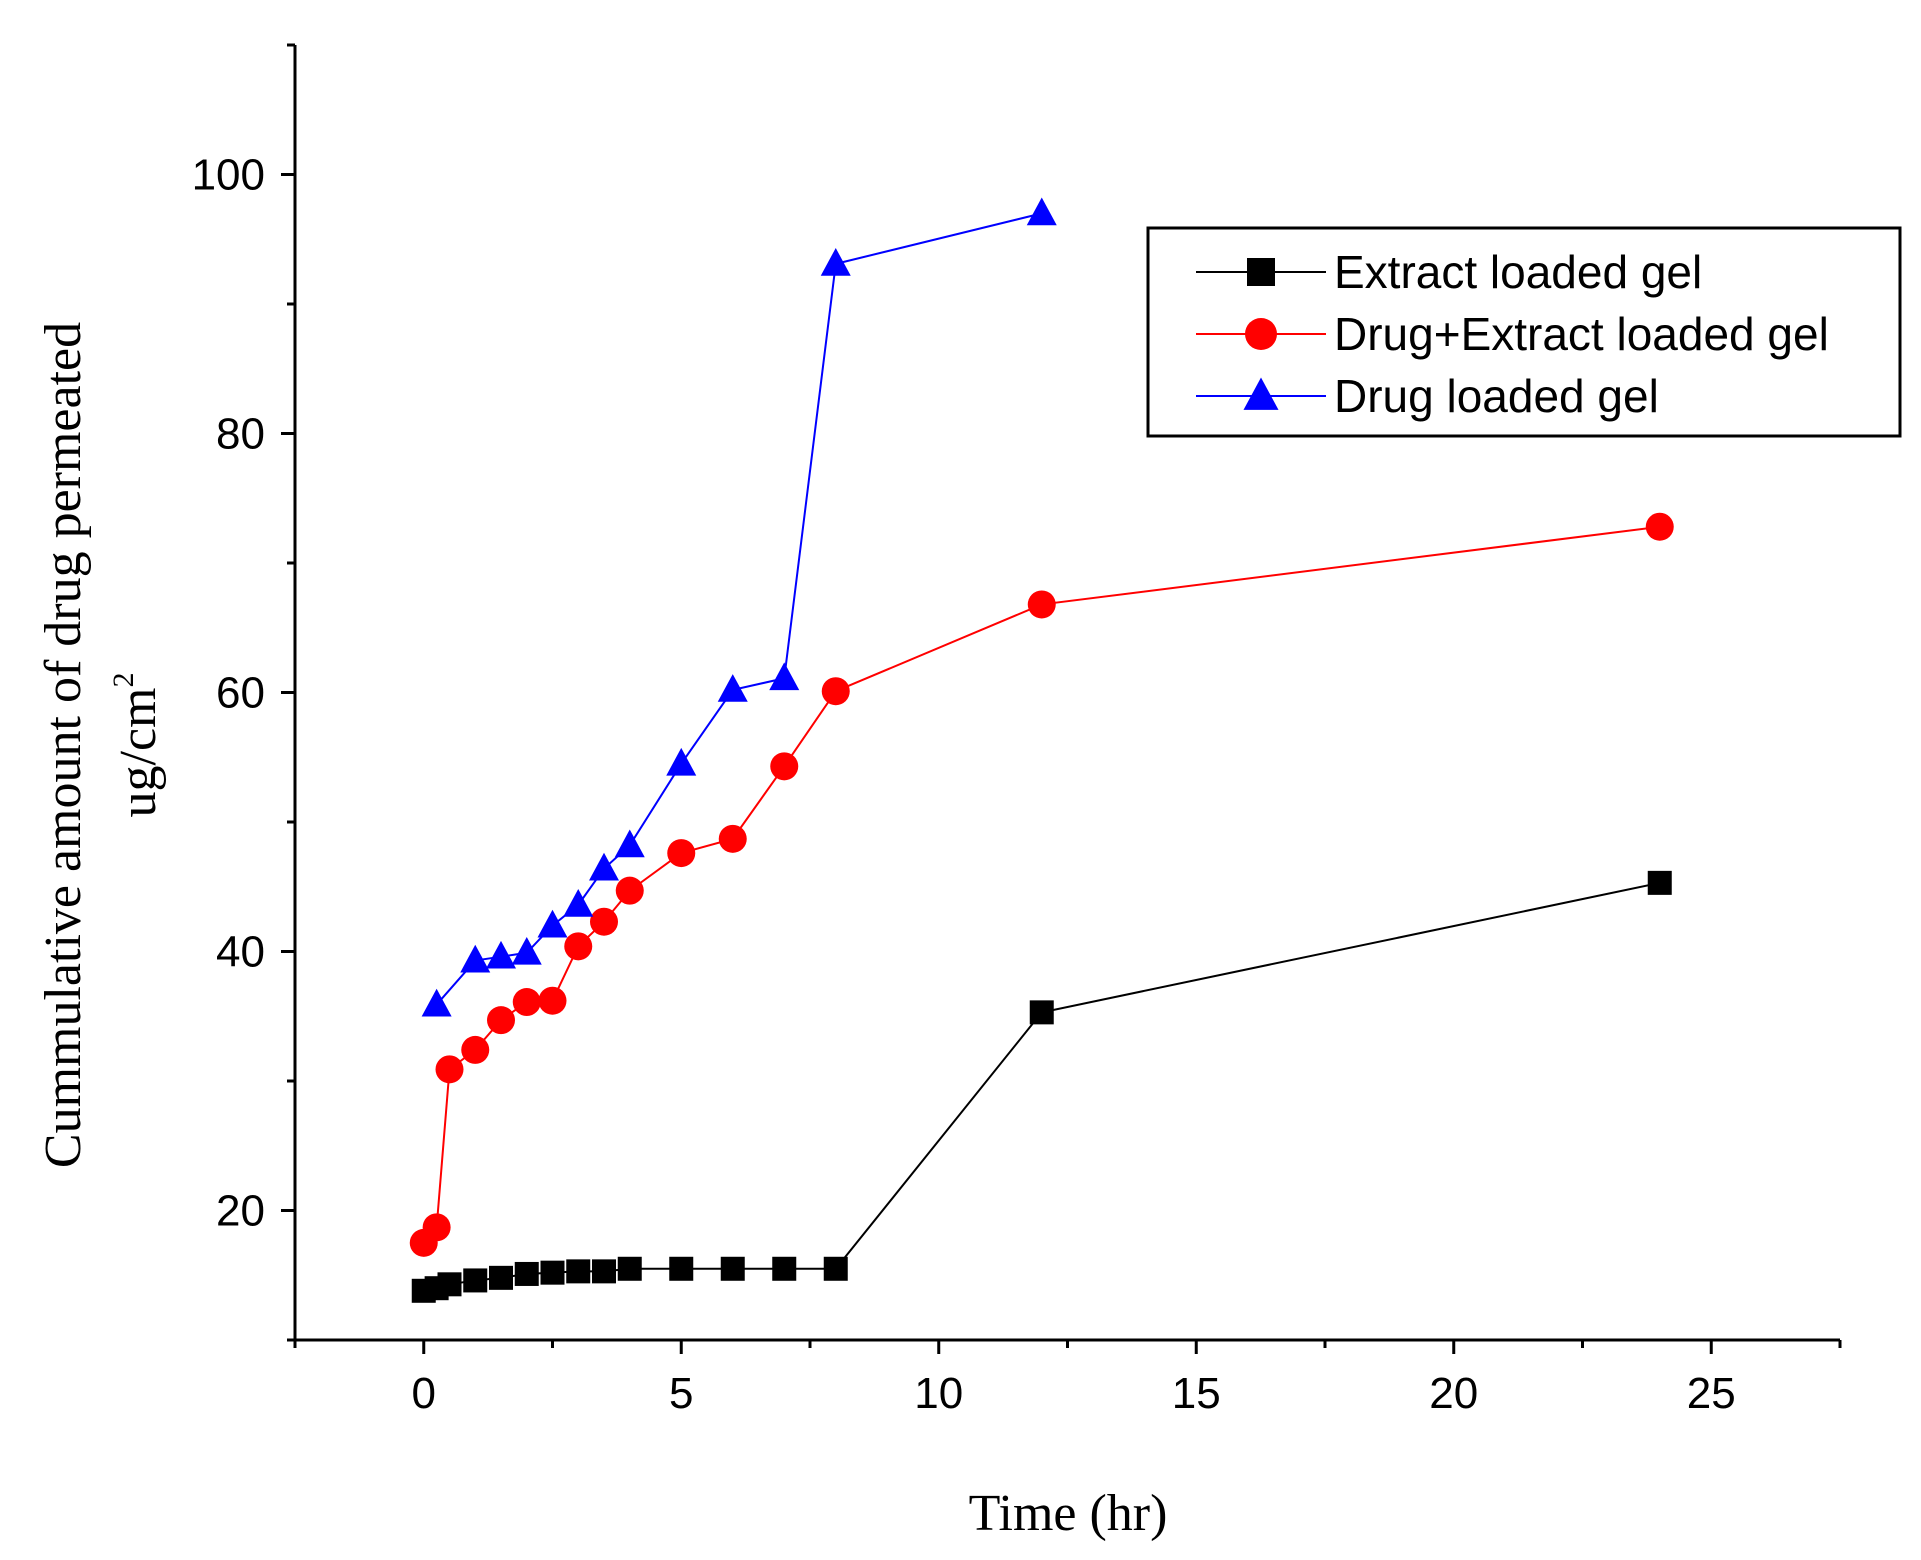 The image size is (1921, 1560). Describe the element at coordinates (228, 175) in the screenshot. I see `y-tick-label: 100` at that location.